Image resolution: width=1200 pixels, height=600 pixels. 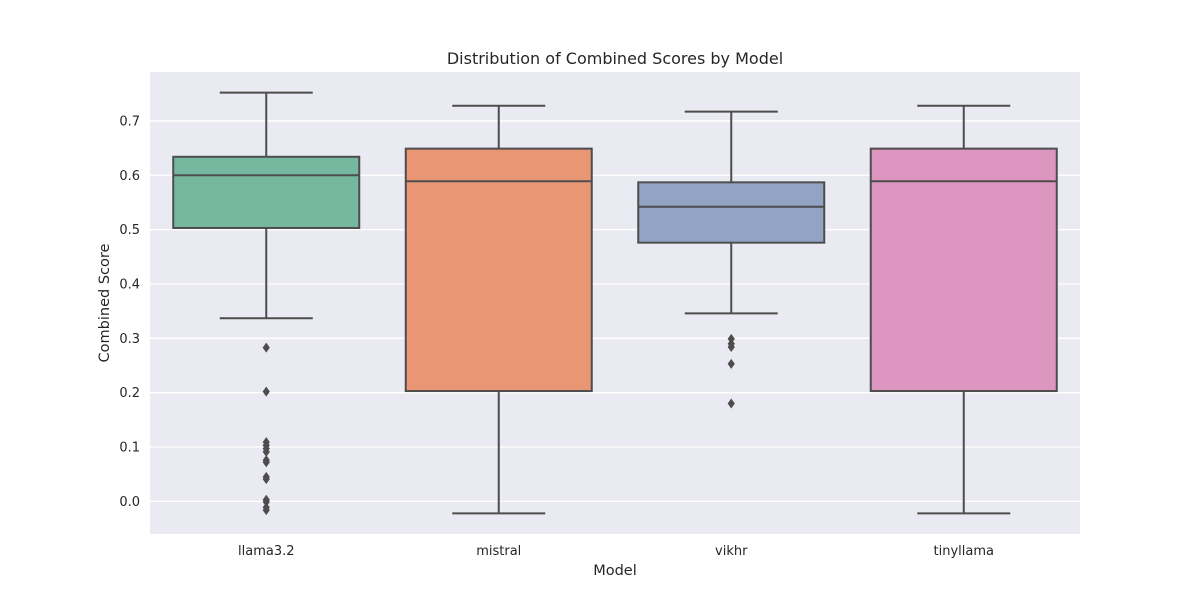 I want to click on x-tick-label: llama3.2, so click(x=266, y=551).